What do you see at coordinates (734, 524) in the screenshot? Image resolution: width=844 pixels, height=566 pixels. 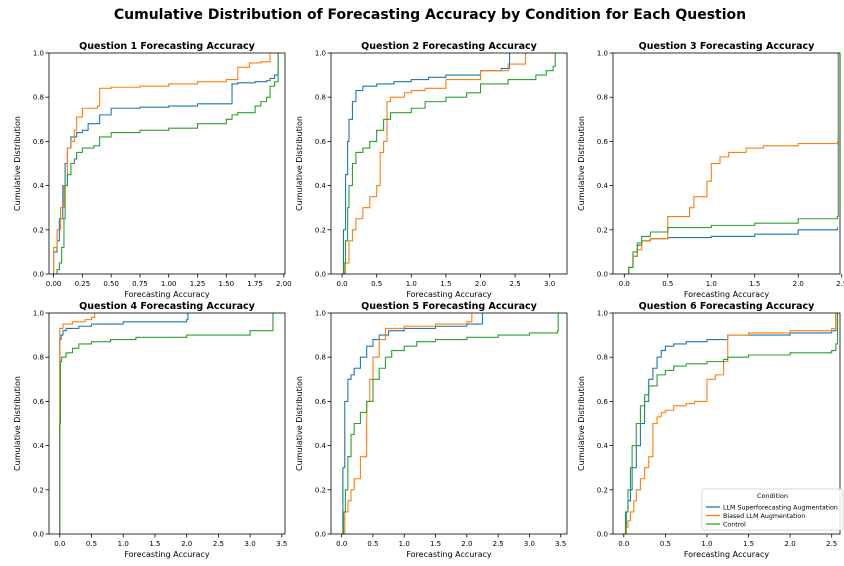 I see `legend-entry: Control` at bounding box center [734, 524].